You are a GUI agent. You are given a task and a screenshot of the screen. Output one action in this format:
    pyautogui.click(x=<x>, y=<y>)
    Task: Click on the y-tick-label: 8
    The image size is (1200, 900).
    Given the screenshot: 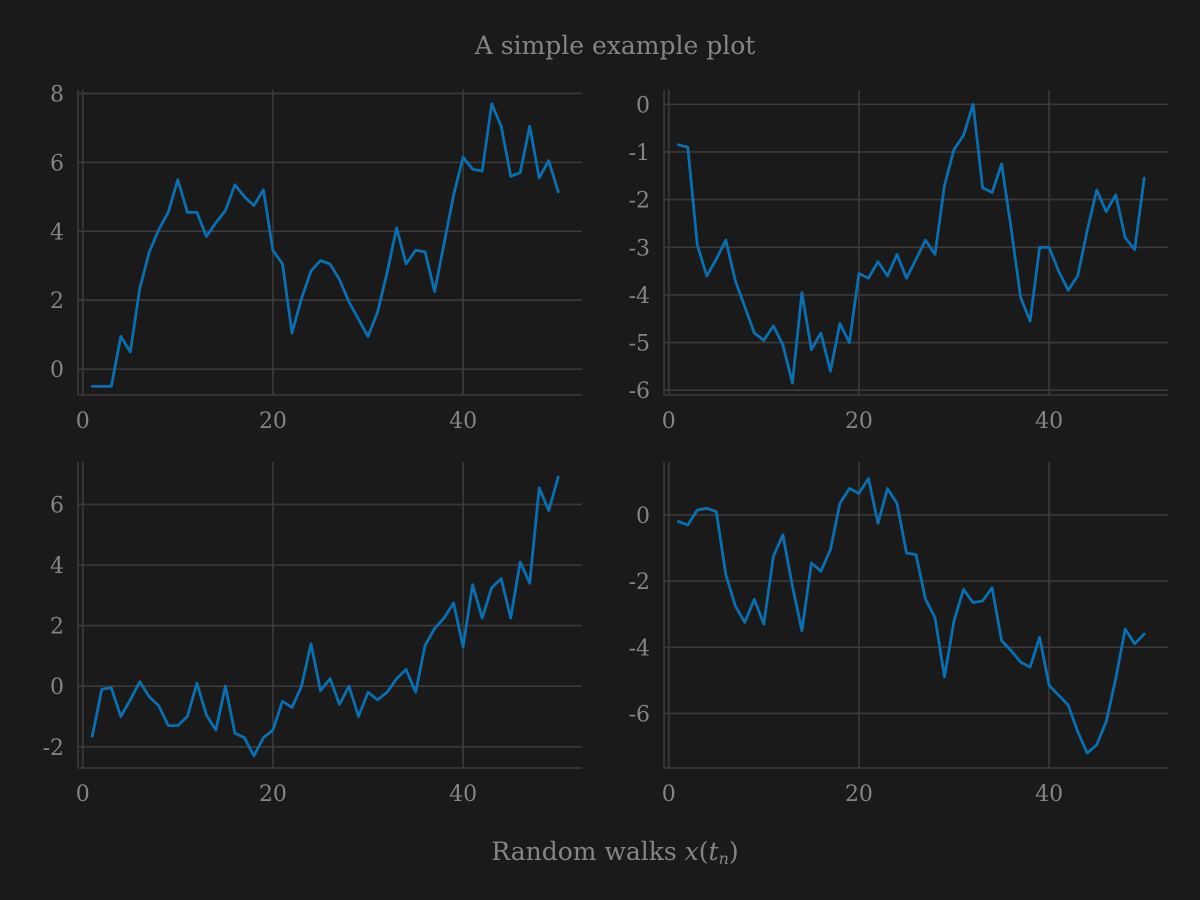 What is the action you would take?
    pyautogui.click(x=57, y=94)
    